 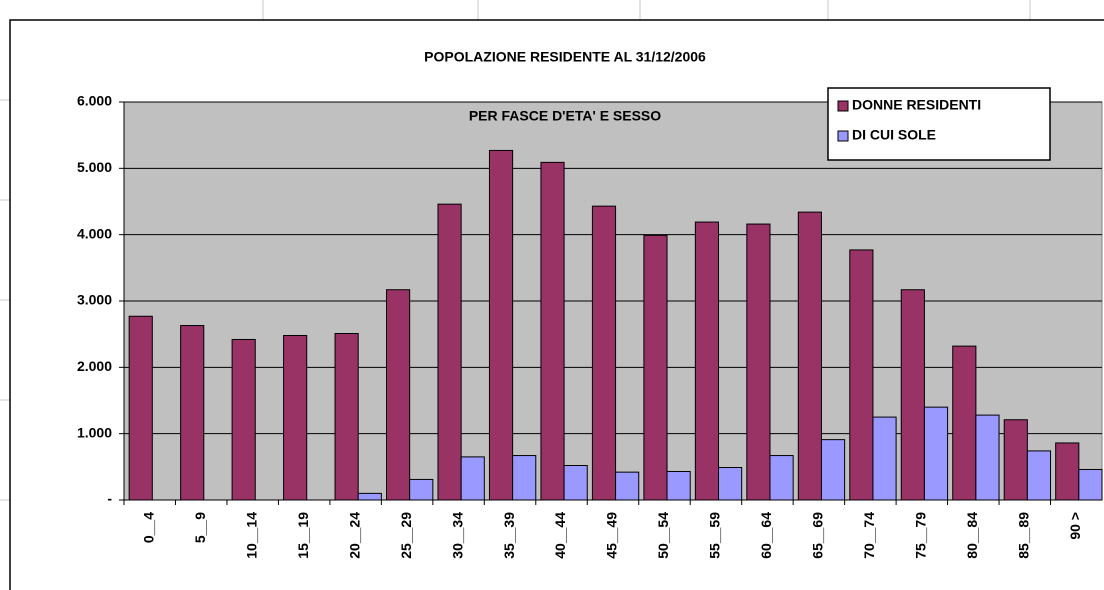 What do you see at coordinates (509, 535) in the screenshot?
I see `x-tick-label: 35__39` at bounding box center [509, 535].